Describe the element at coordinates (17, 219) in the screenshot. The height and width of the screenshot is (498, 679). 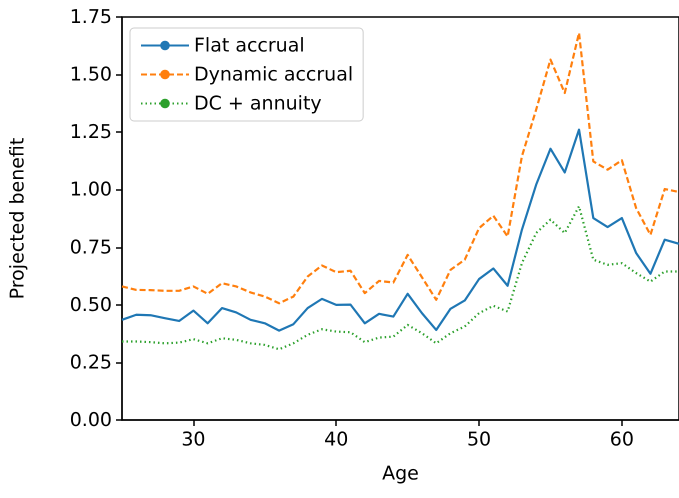
I see `y-axis-title: Projected benefit` at that location.